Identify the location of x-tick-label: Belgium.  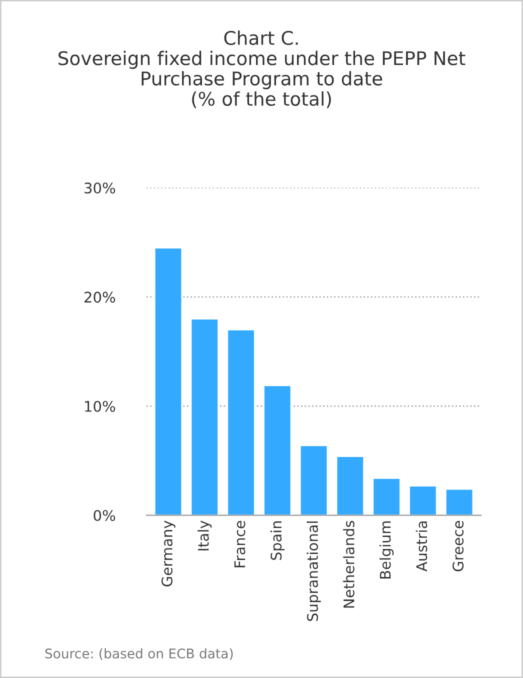
(387, 549).